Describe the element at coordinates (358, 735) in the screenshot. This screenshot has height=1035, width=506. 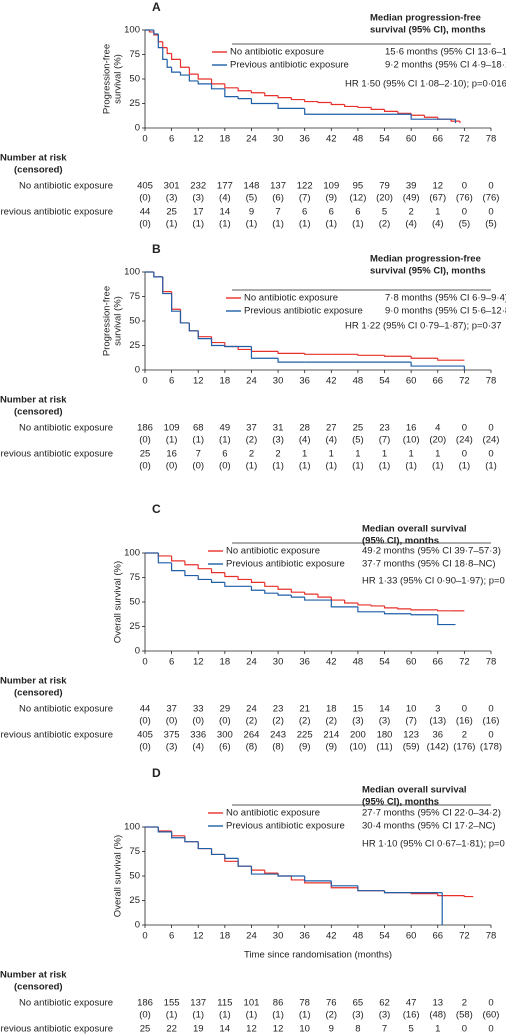
I see `risk-count: 200` at that location.